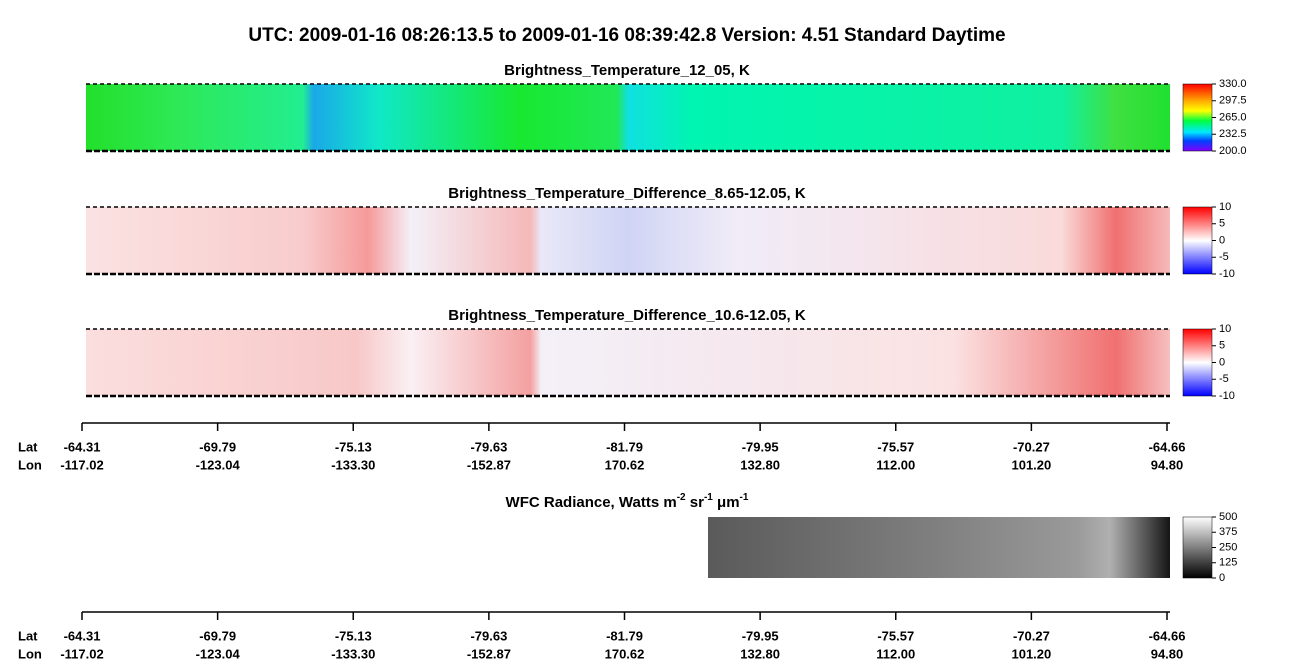 The image size is (1300, 667). What do you see at coordinates (1233, 151) in the screenshot?
I see `colorbar-label: 200.0` at bounding box center [1233, 151].